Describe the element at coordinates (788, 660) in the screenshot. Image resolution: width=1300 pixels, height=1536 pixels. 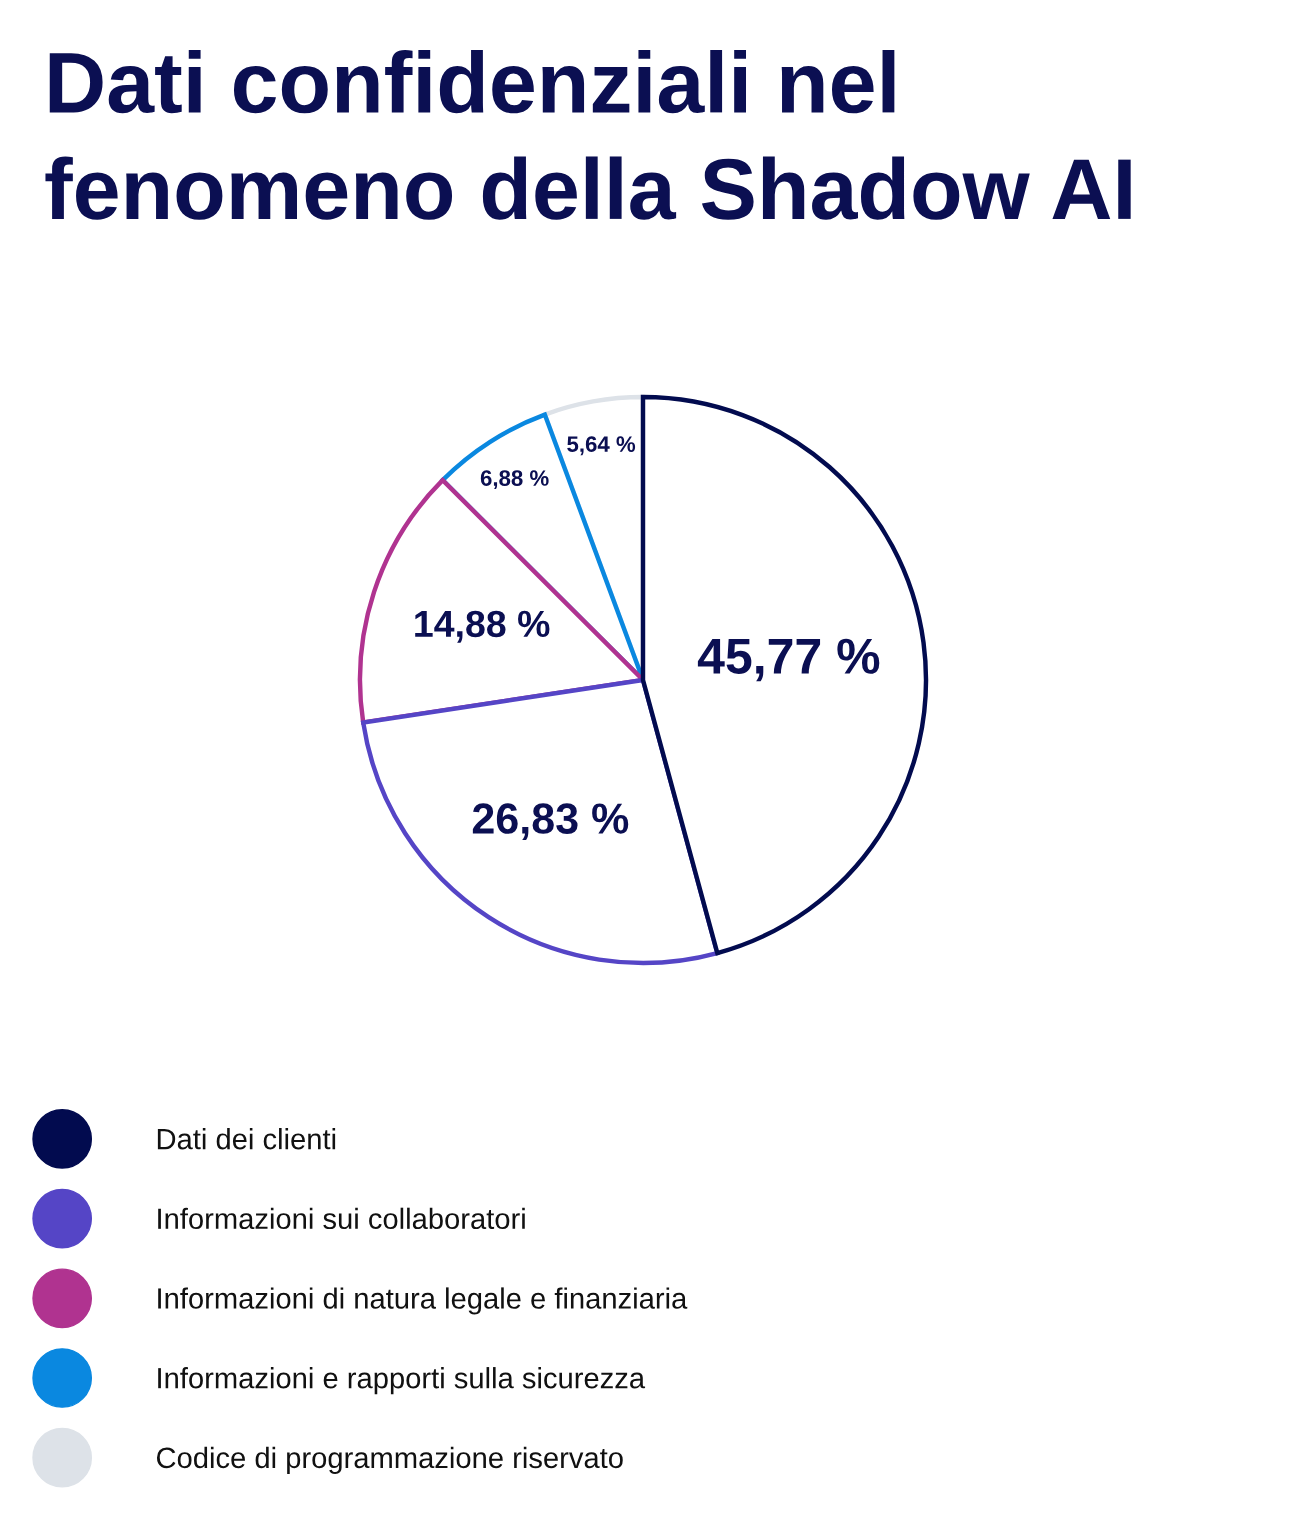
I see `data-label: 45,77 %` at that location.